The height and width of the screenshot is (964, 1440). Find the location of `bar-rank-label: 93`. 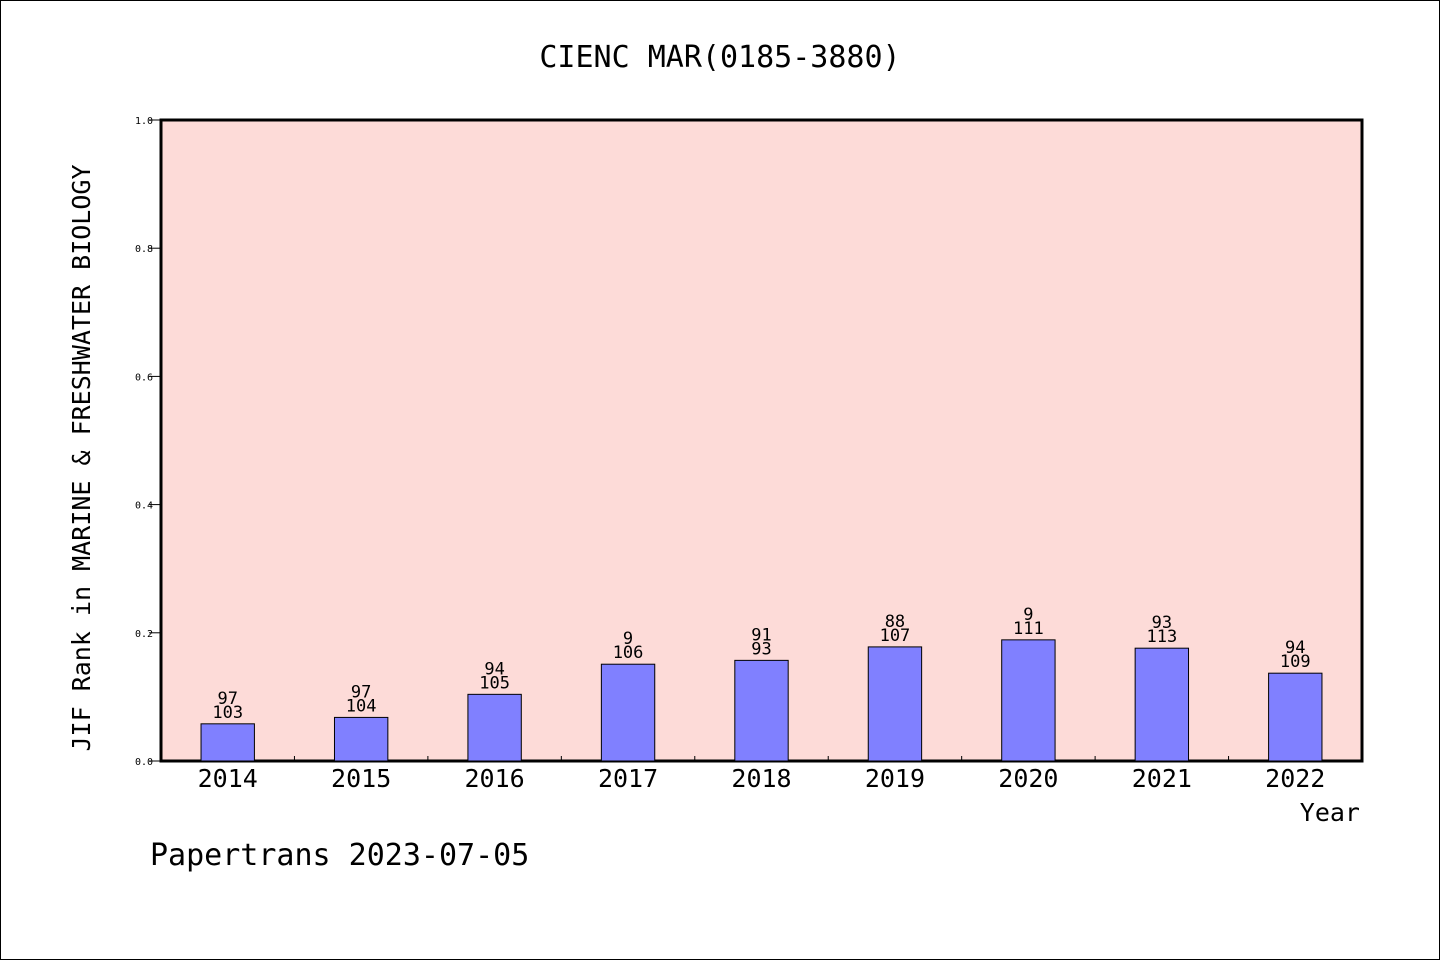

bar-rank-label: 93 is located at coordinates (1162, 623).